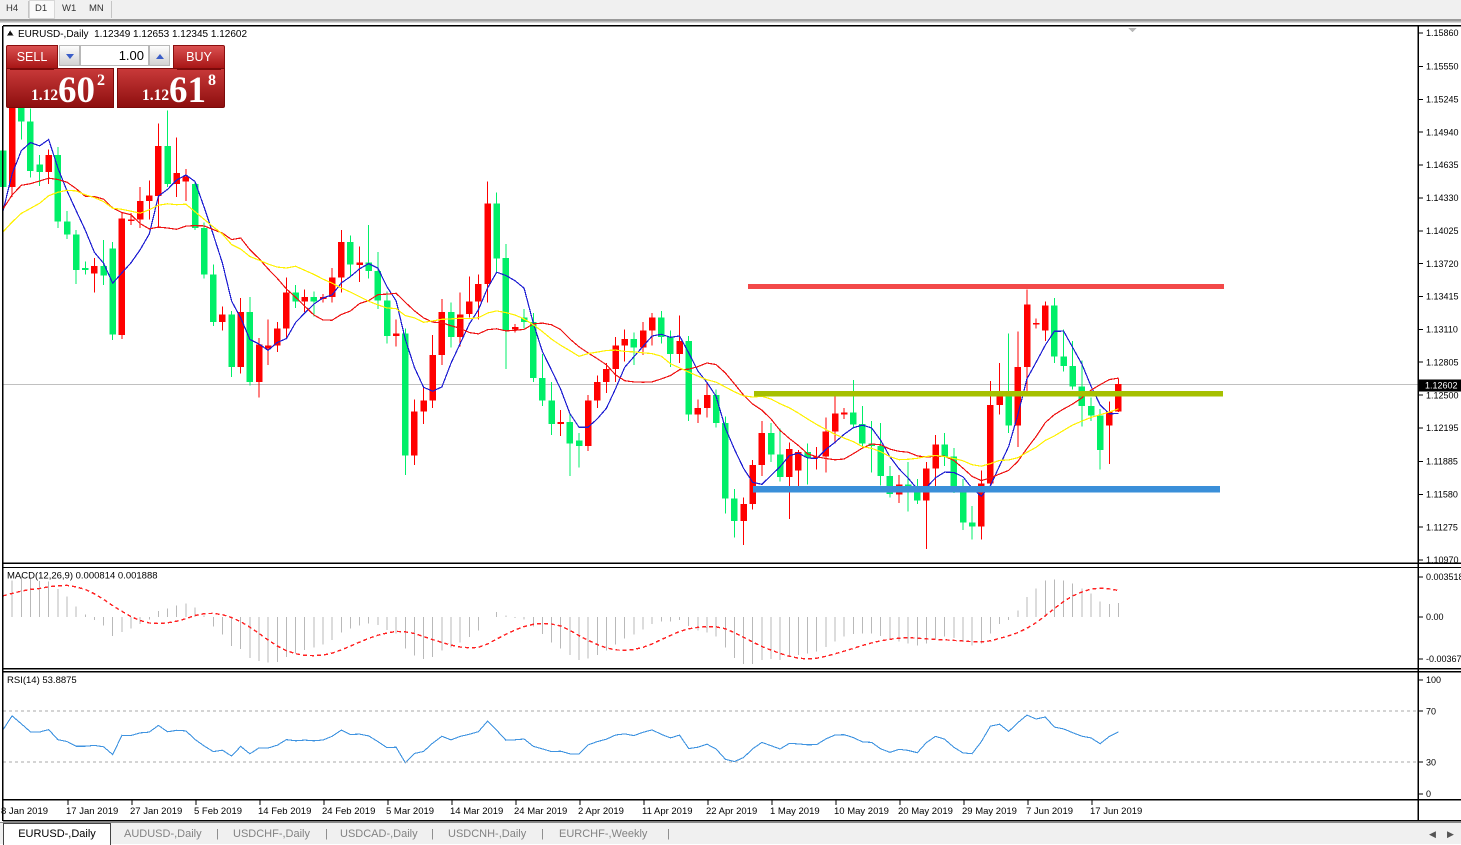 The height and width of the screenshot is (845, 1461). I want to click on svg-text: 1.15245, so click(1442, 100).